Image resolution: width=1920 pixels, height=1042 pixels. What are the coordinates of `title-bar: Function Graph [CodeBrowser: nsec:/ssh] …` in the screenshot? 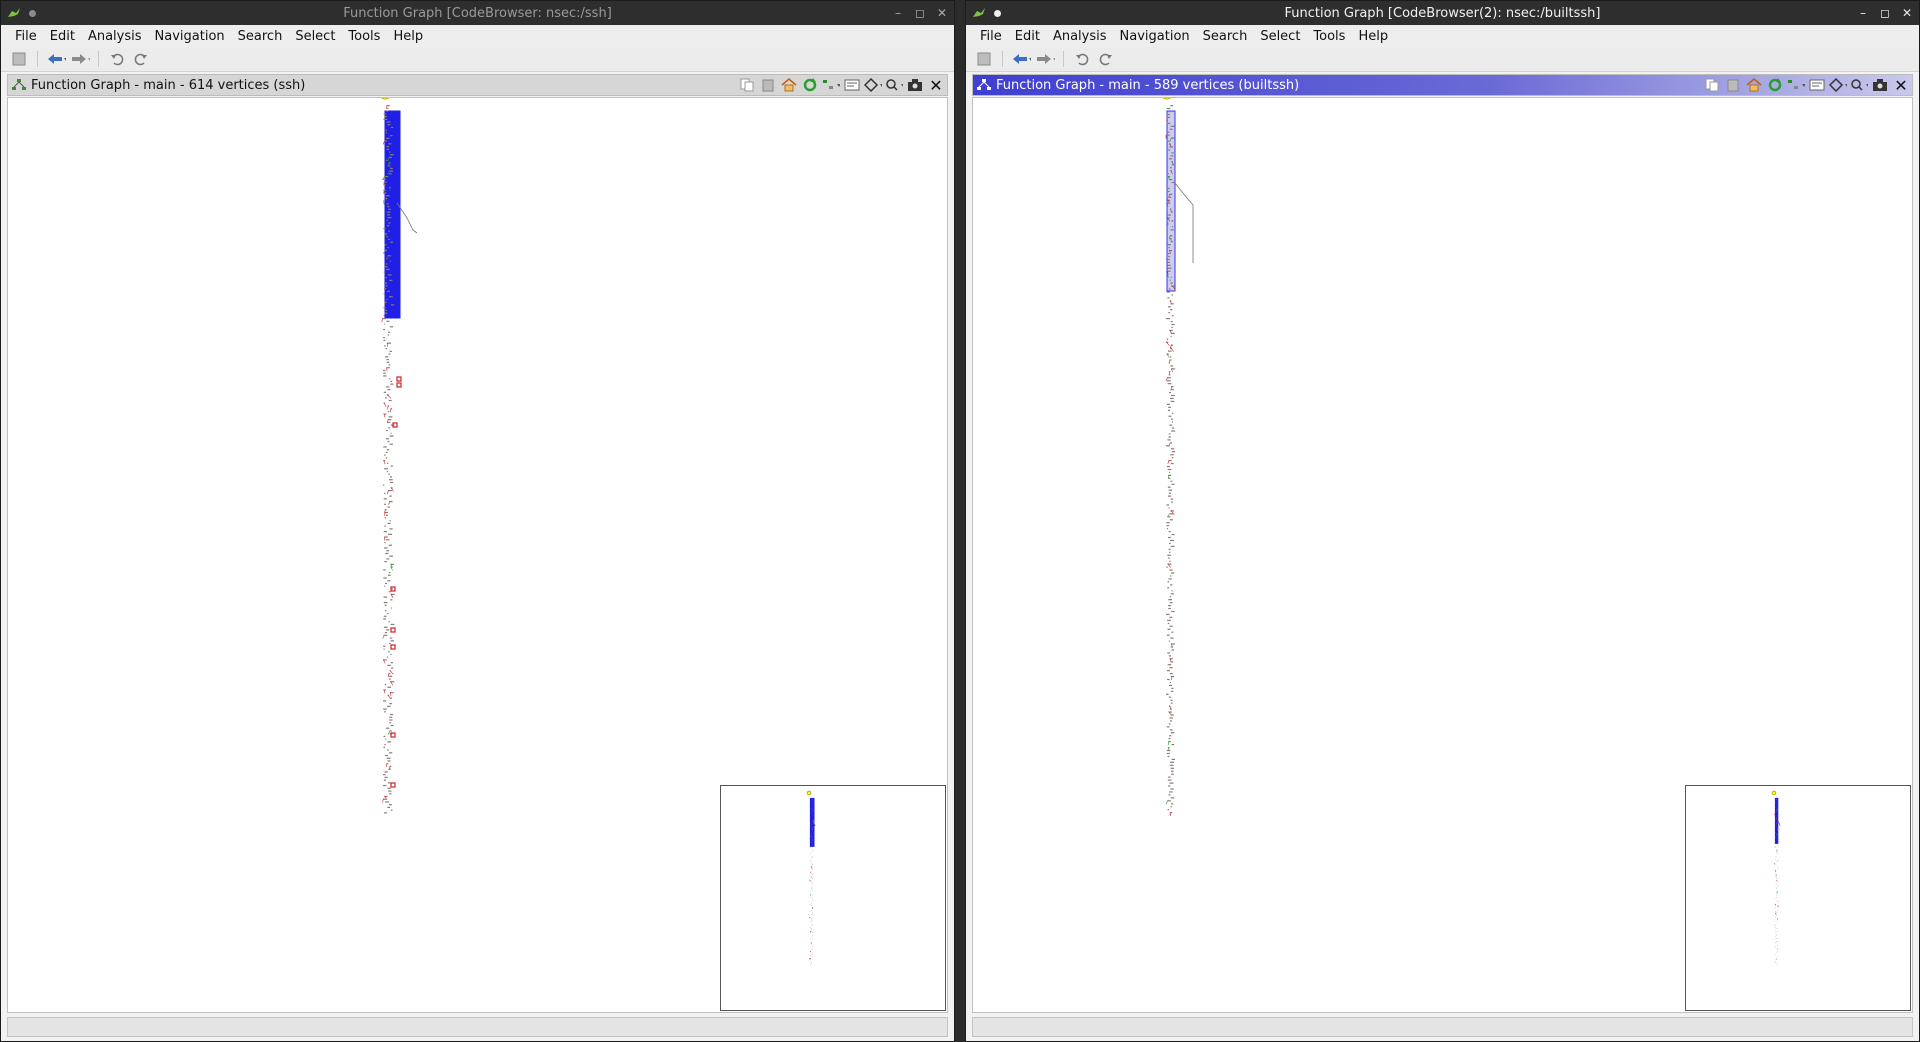 It's located at (477, 13).